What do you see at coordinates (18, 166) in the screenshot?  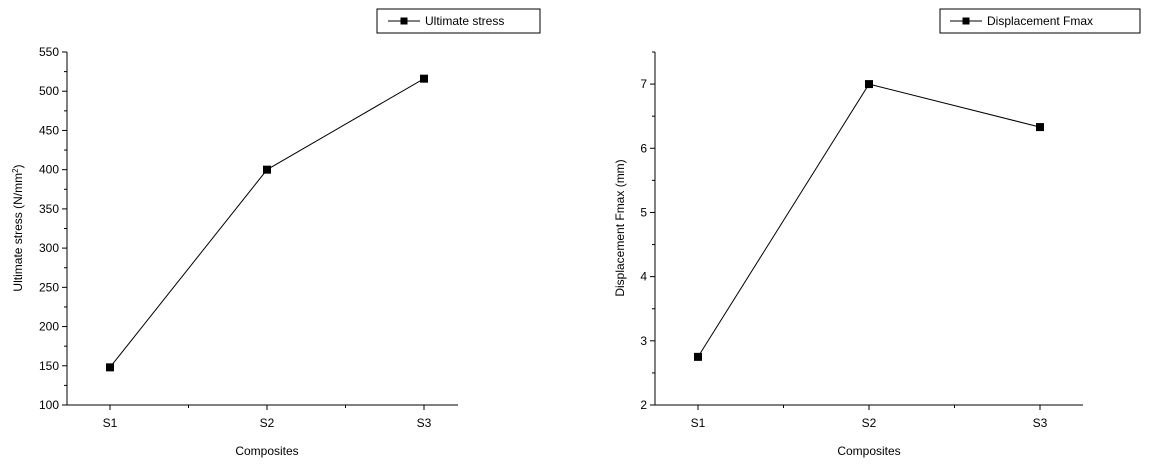 I see `y-axis-title-close: )` at bounding box center [18, 166].